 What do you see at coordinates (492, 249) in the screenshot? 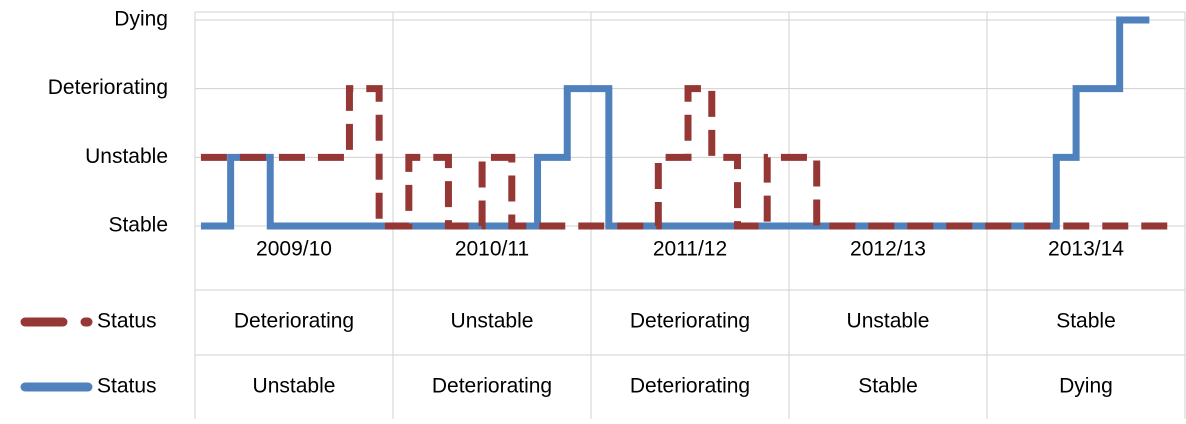
I see `x-tick-label: 2010/11` at bounding box center [492, 249].